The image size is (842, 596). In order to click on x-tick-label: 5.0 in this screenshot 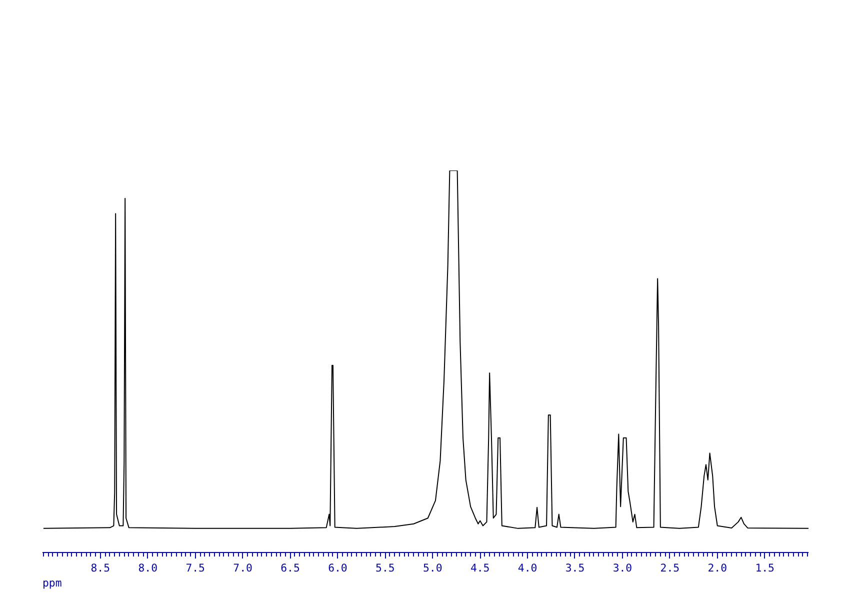, I will do `click(432, 568)`.